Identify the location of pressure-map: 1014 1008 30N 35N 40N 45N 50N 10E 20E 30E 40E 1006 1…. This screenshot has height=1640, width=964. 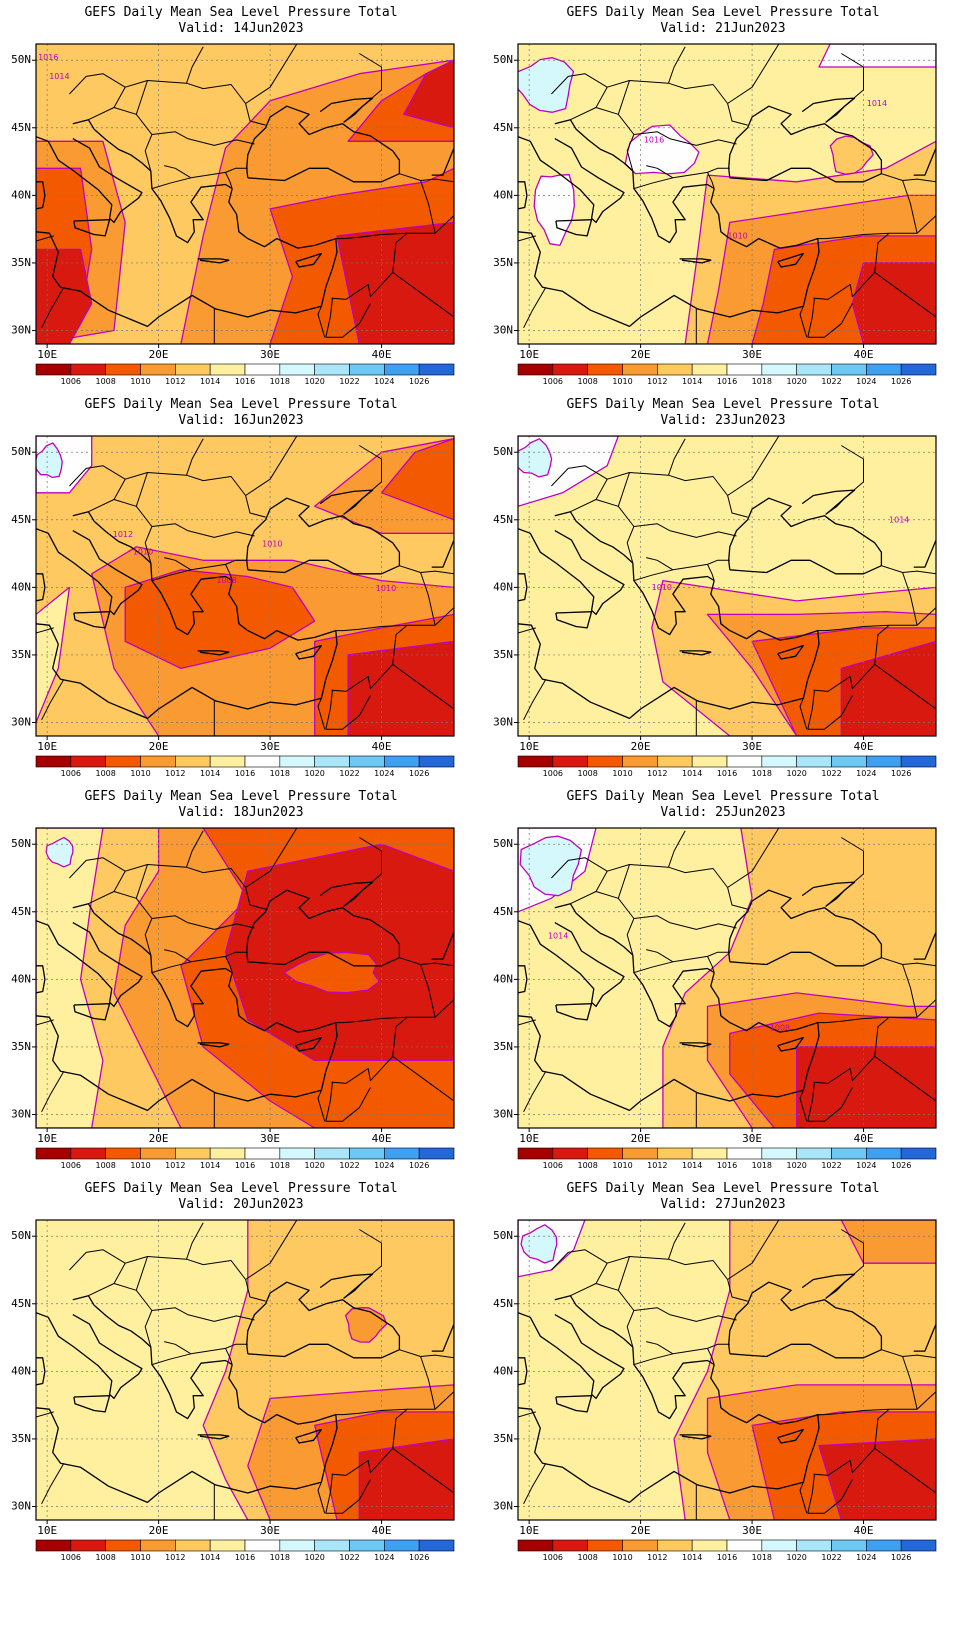
(715, 998).